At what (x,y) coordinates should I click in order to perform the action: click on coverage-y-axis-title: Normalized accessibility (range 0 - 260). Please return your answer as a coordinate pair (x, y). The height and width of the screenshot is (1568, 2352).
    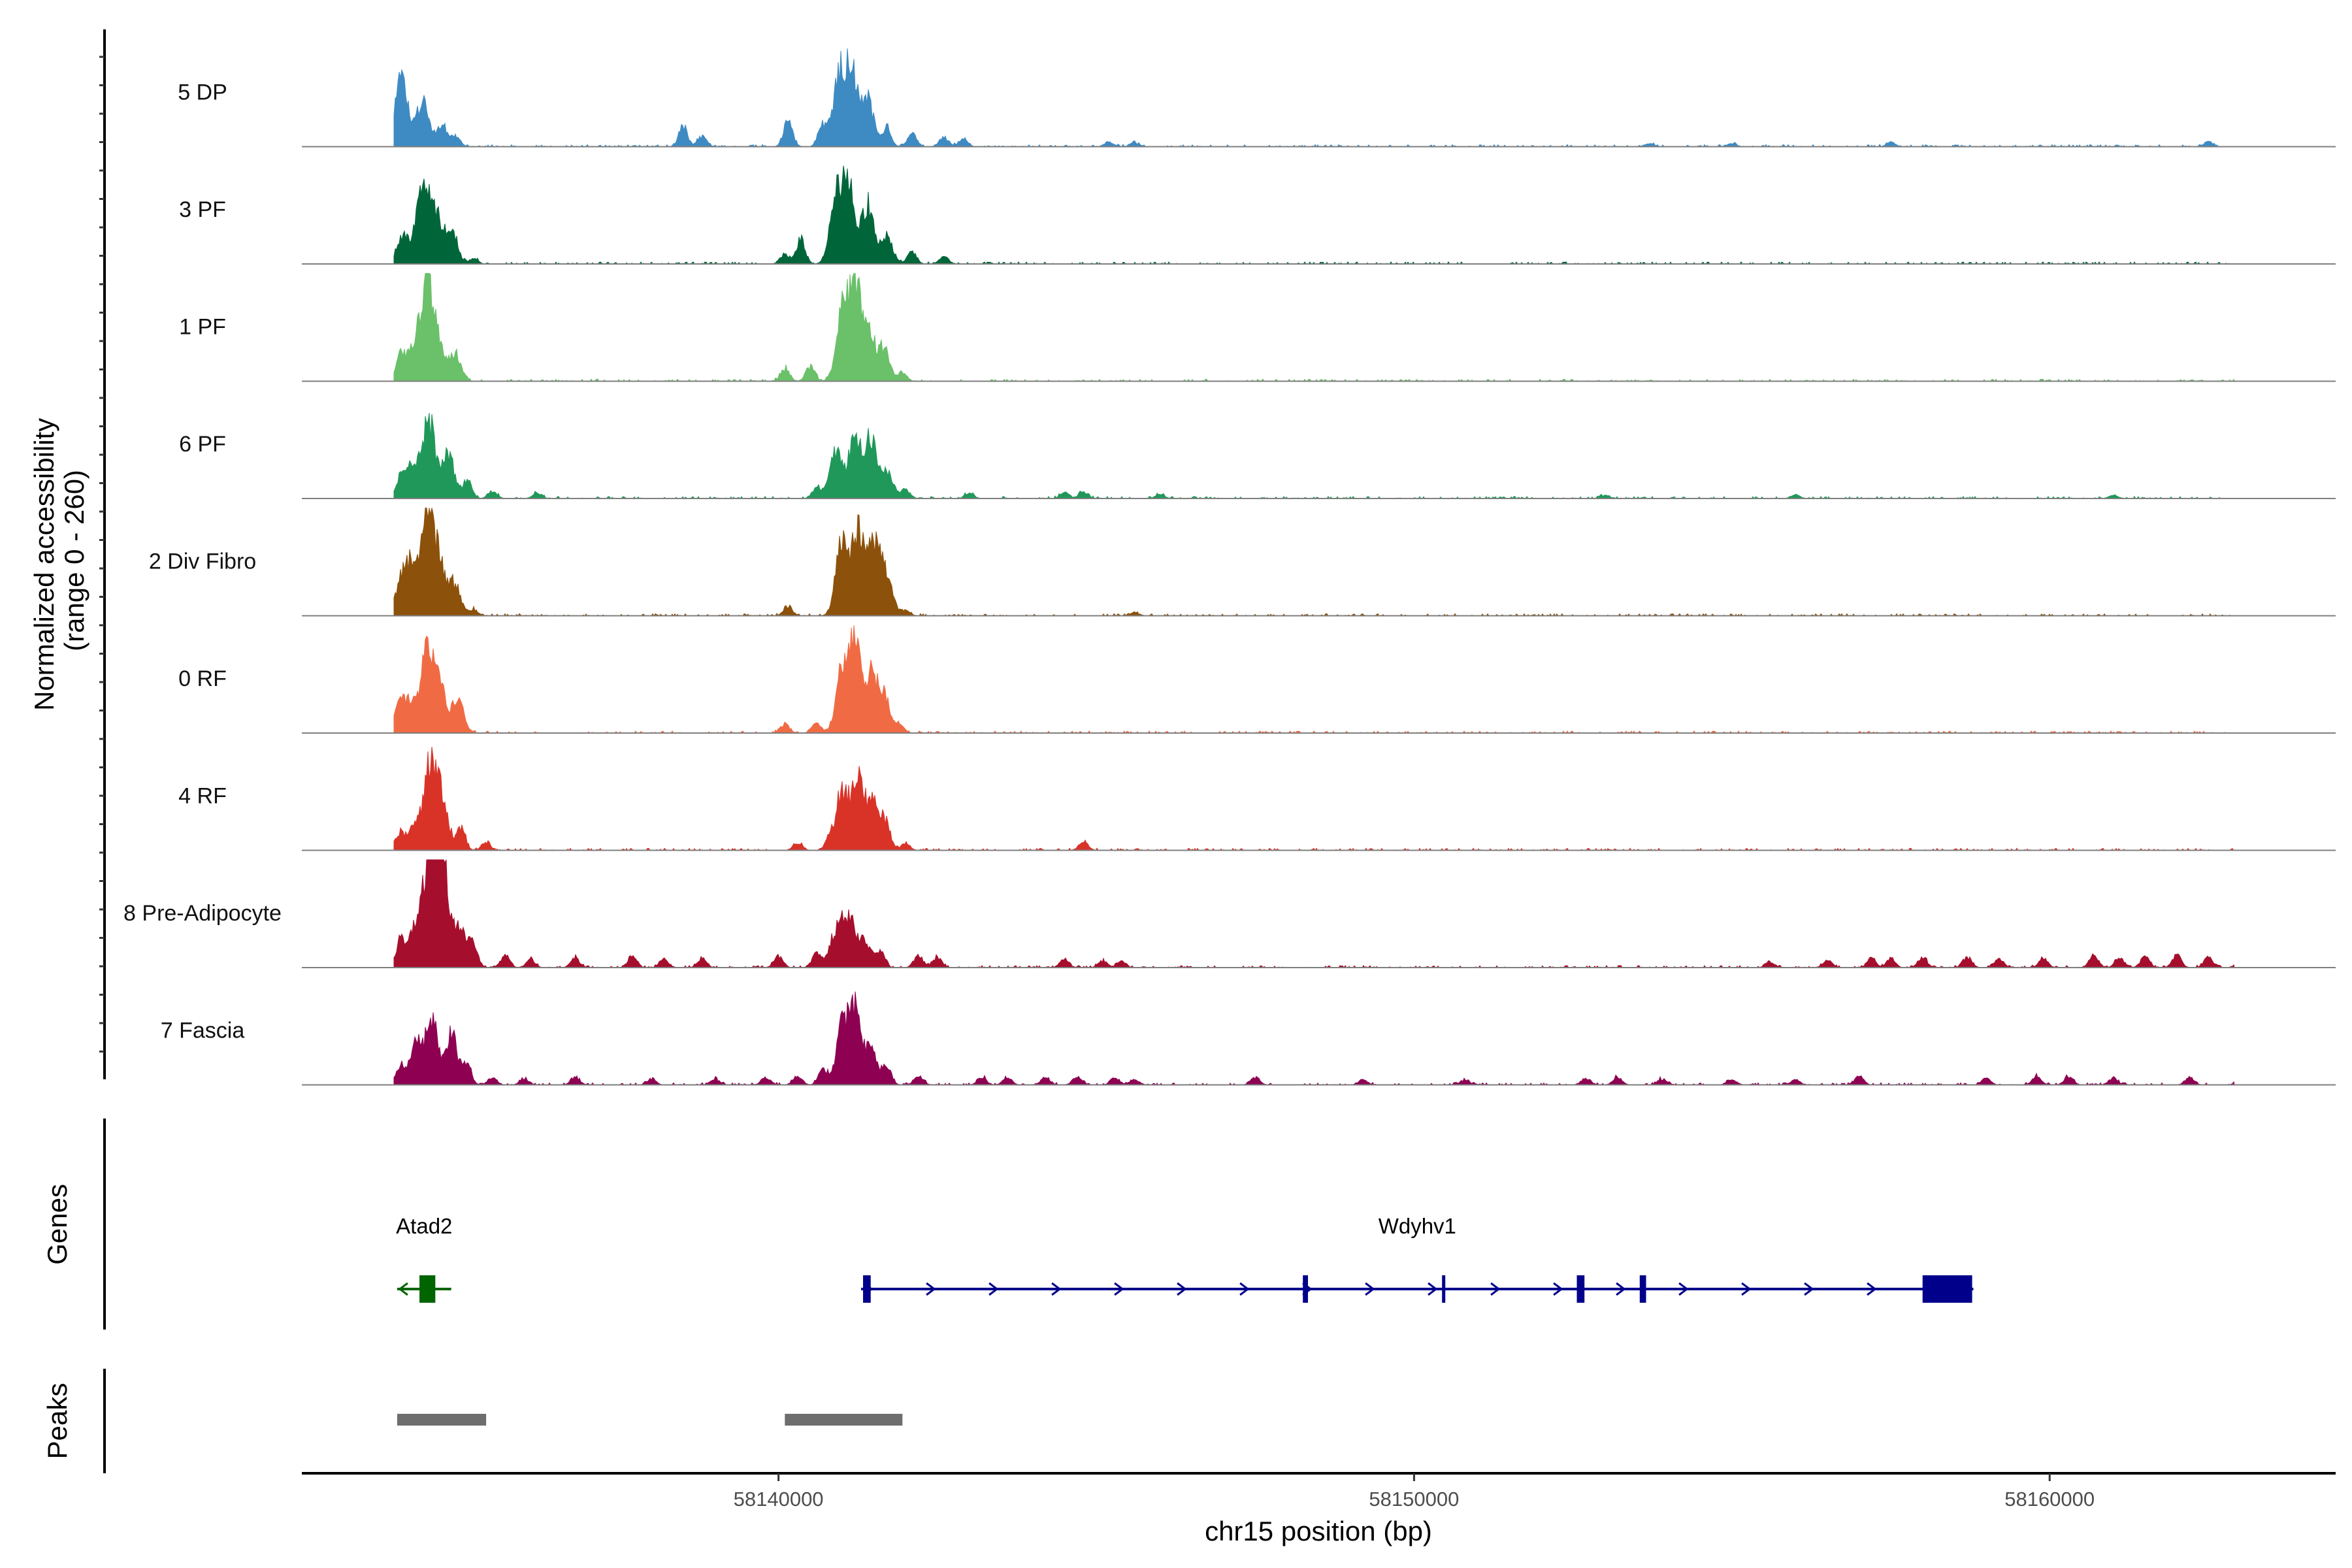
    Looking at the image, I should click on (59, 560).